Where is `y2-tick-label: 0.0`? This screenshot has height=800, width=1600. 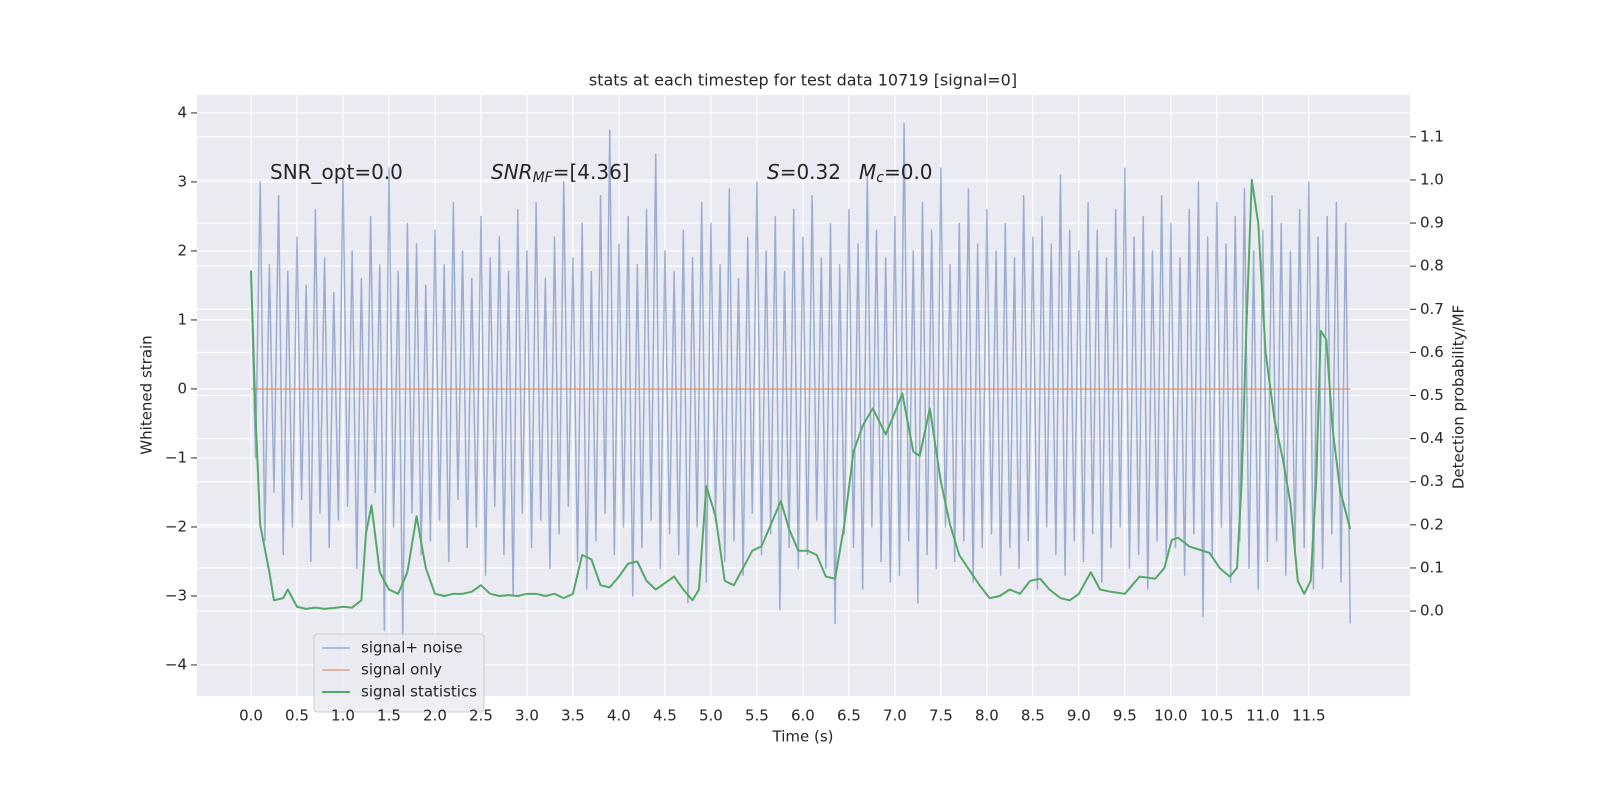
y2-tick-label: 0.0 is located at coordinates (1432, 611).